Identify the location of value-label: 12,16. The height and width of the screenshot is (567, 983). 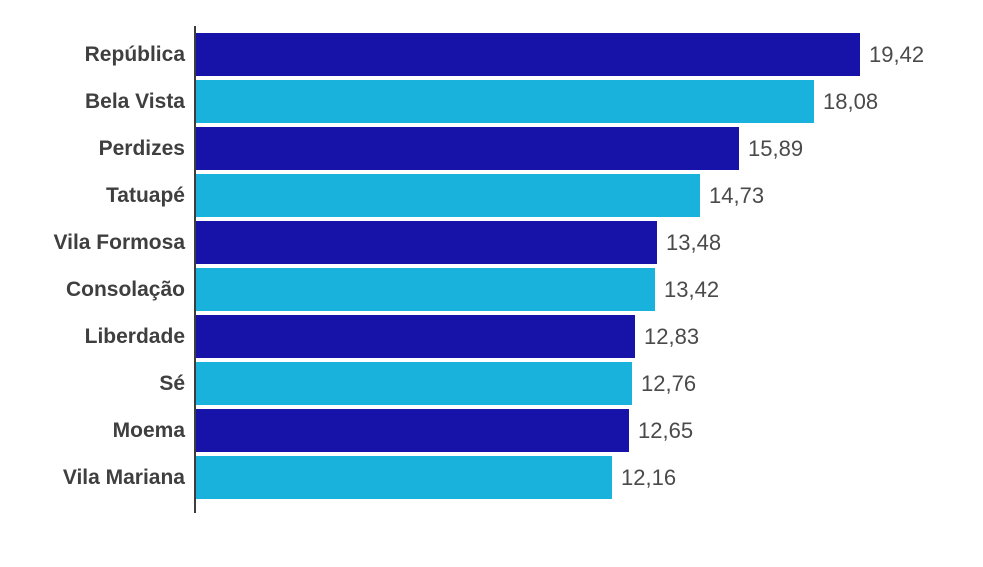
(649, 477).